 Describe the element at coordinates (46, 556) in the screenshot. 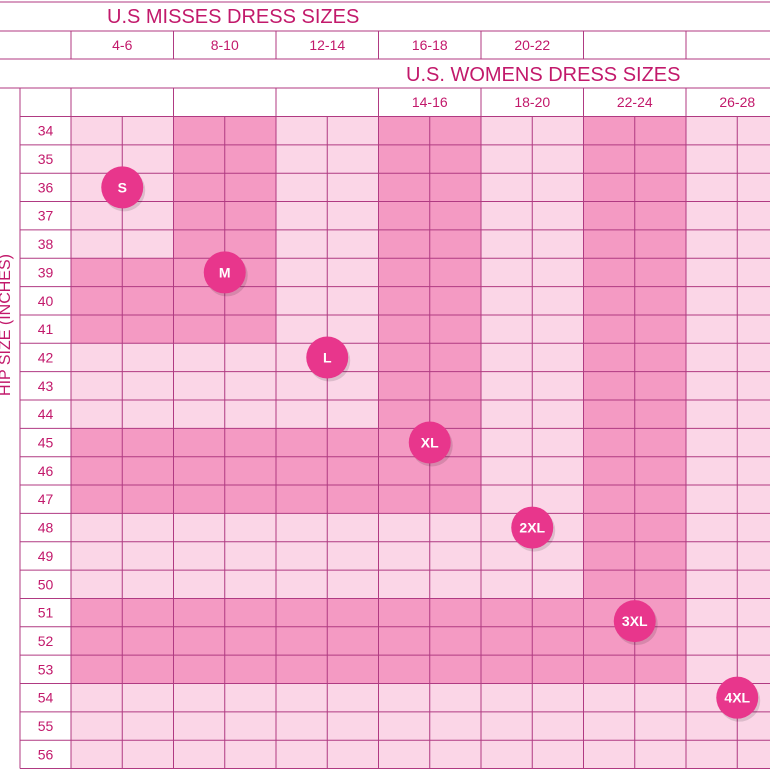

I see `hip-size-label: 49` at that location.